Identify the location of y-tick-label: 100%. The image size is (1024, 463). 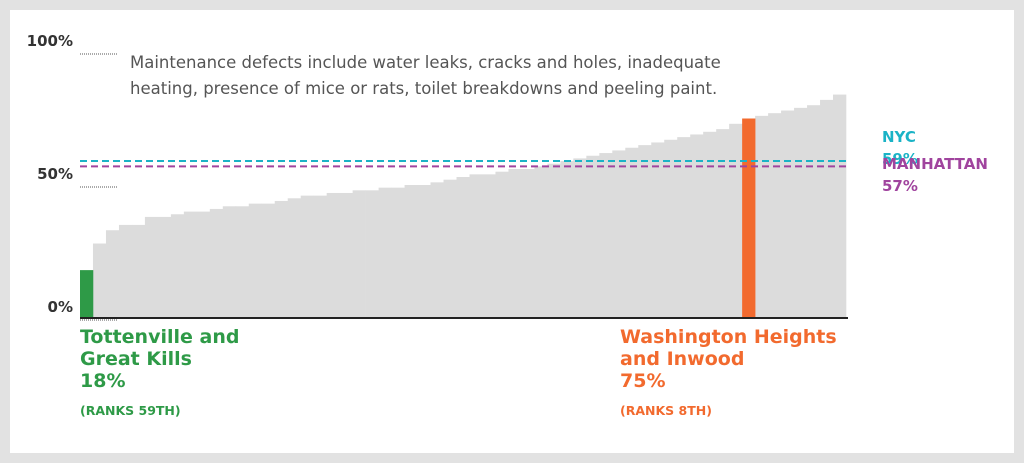
(50, 41).